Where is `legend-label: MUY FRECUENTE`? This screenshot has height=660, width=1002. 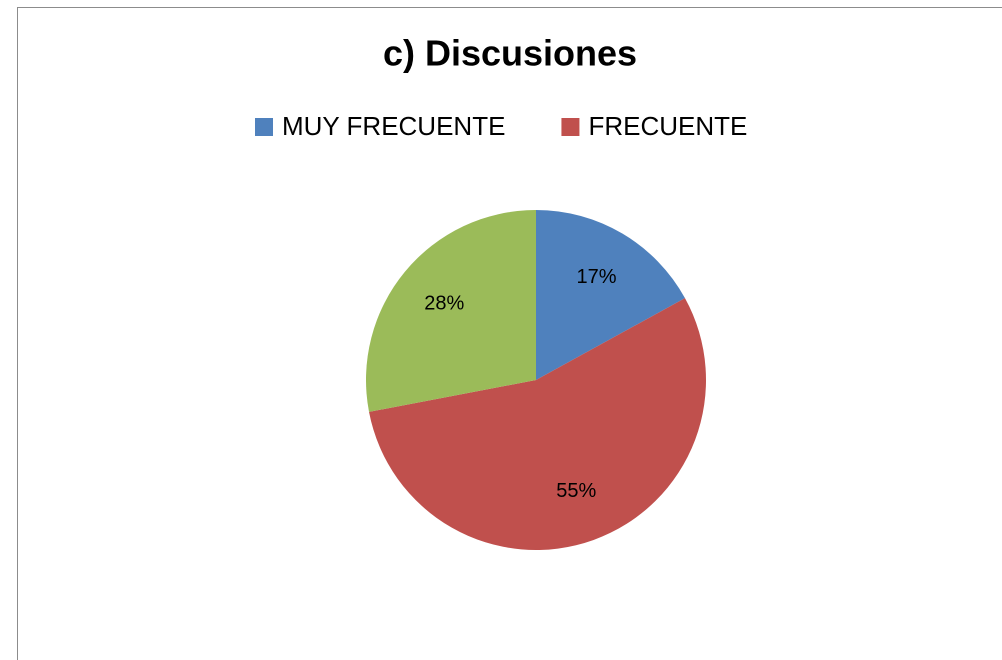 legend-label: MUY FRECUENTE is located at coordinates (393, 126).